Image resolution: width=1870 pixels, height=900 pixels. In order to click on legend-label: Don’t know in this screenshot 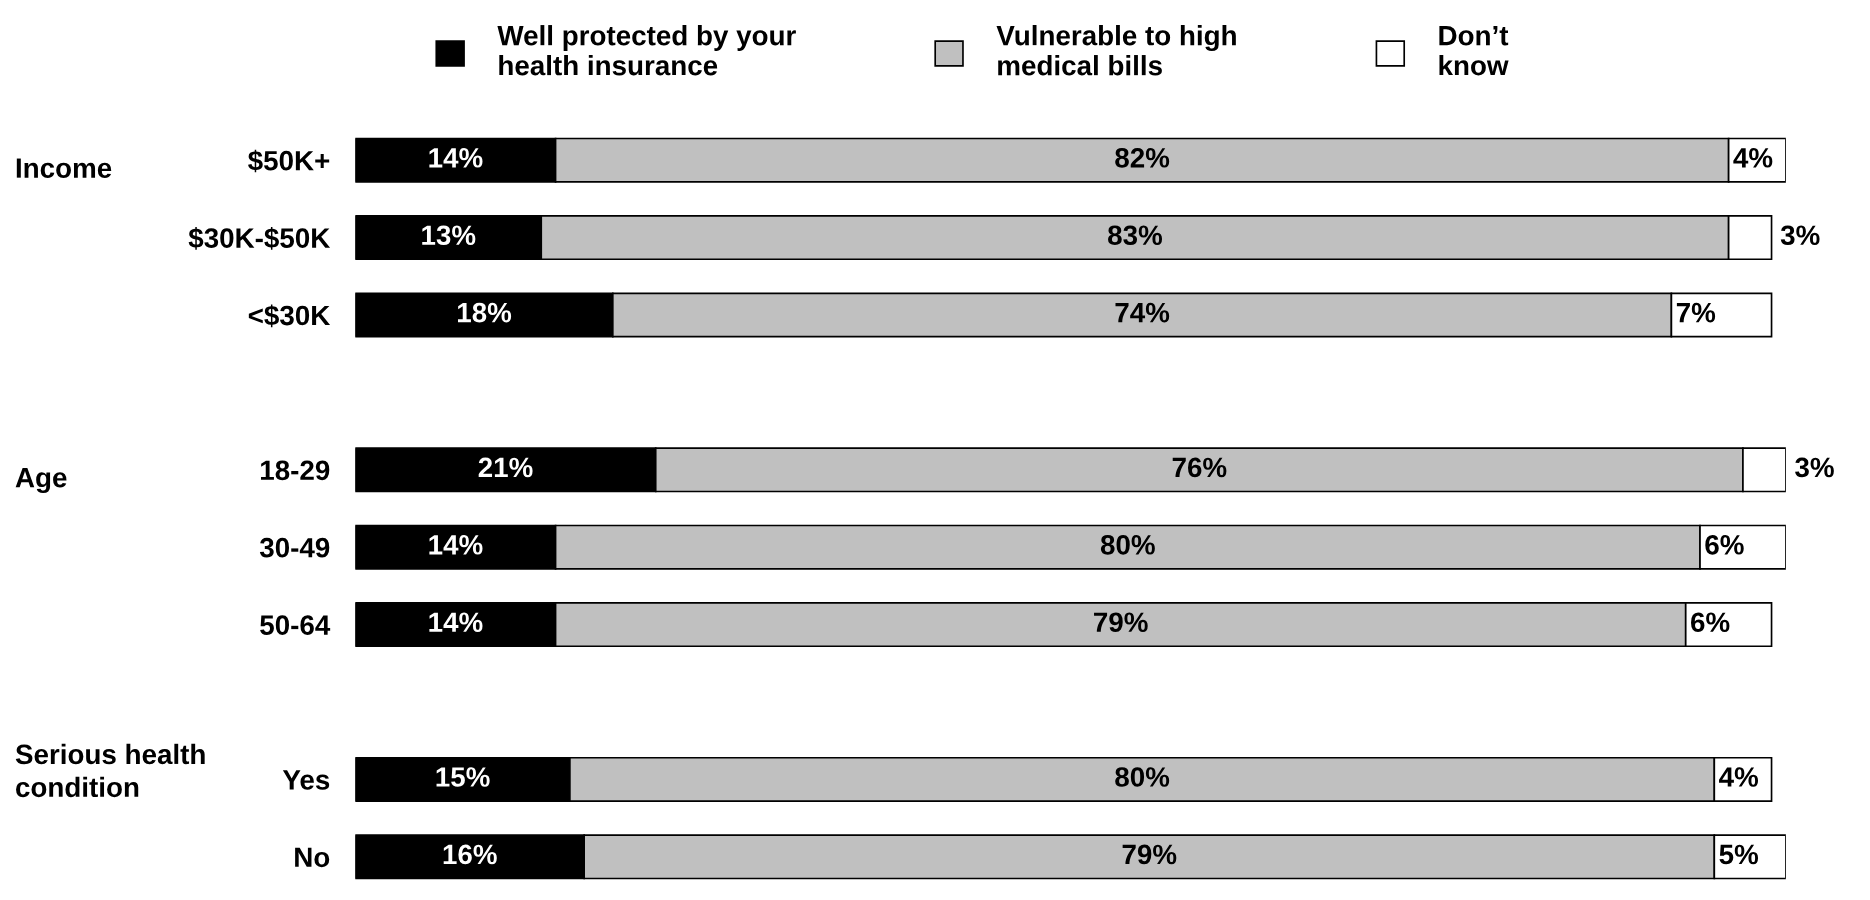, I will do `click(1474, 51)`.